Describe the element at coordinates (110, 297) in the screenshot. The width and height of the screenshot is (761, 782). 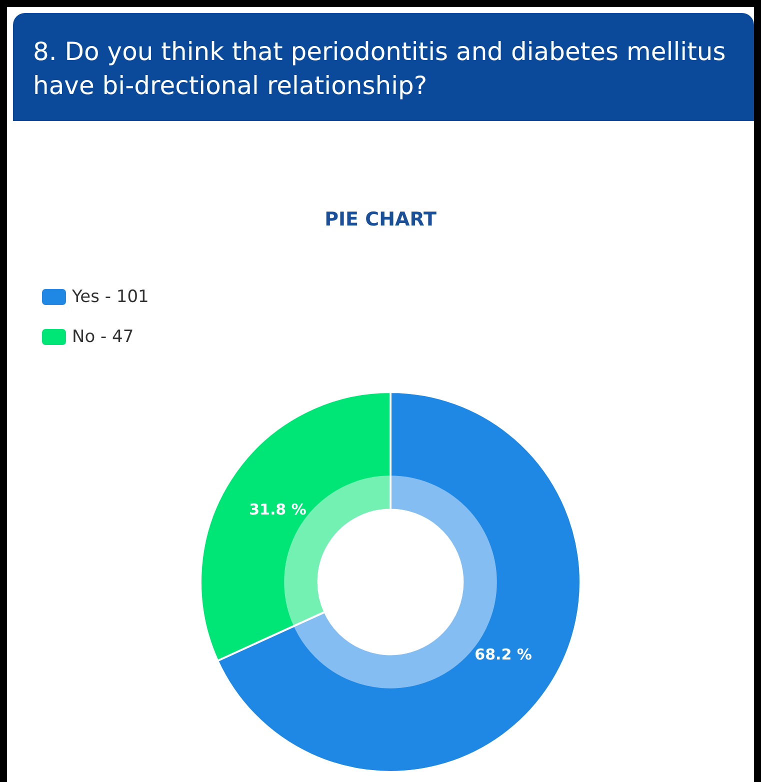
I see `legend-label: Yes - 101` at that location.